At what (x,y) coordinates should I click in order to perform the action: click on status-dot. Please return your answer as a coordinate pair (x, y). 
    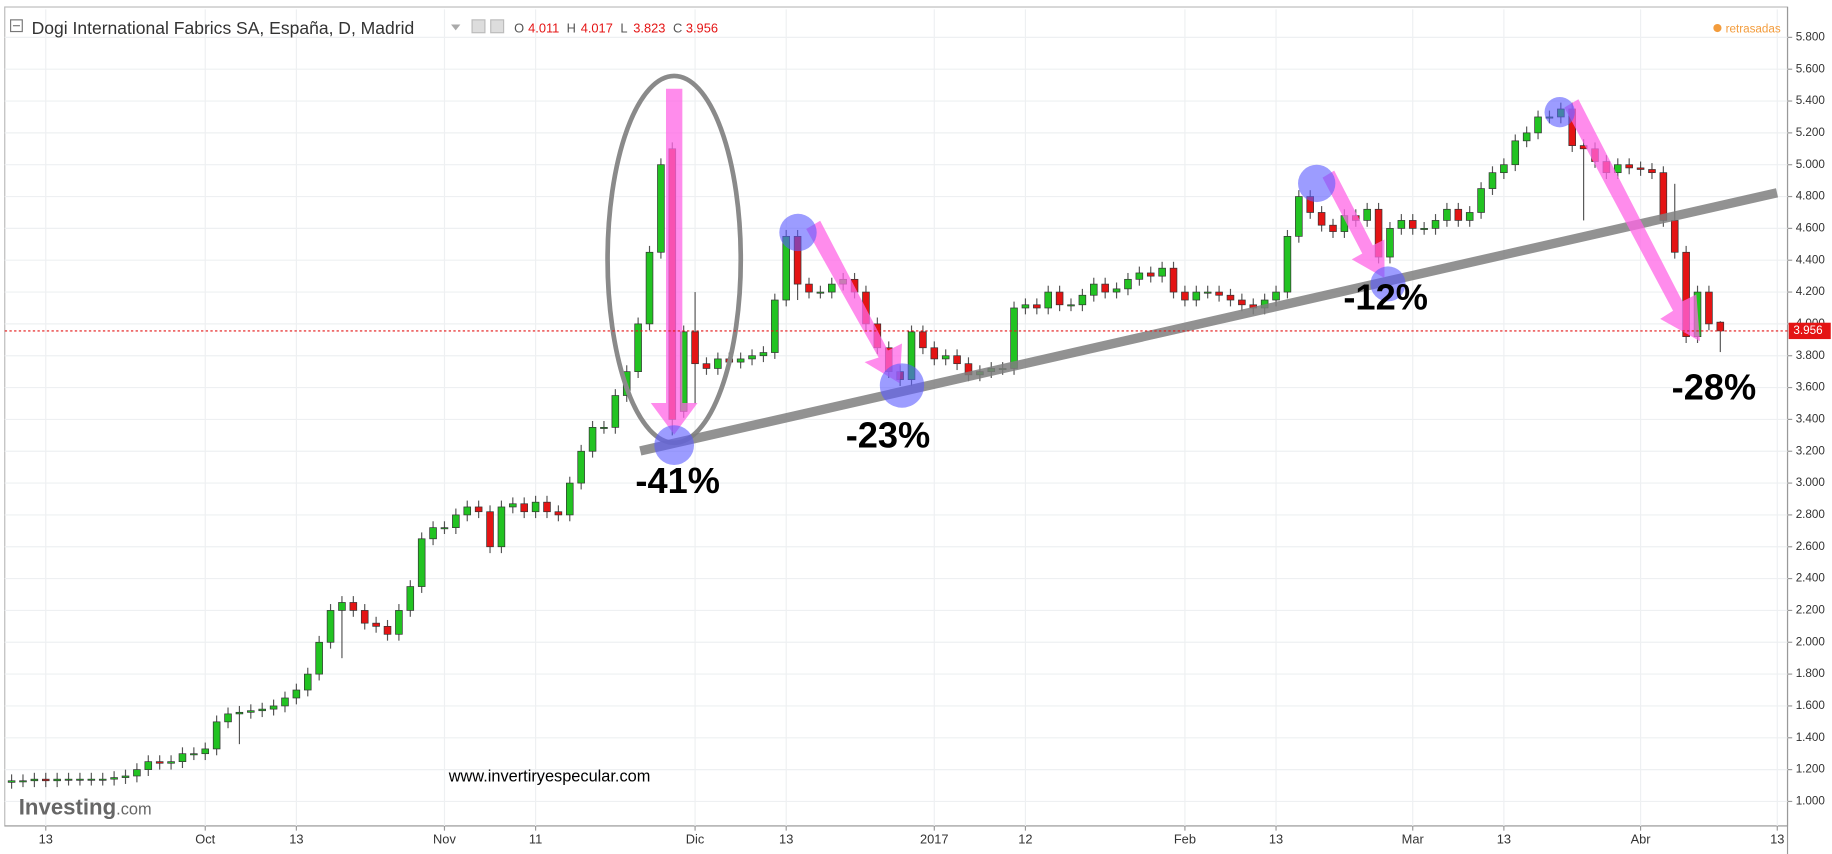
    Looking at the image, I should click on (1717, 28).